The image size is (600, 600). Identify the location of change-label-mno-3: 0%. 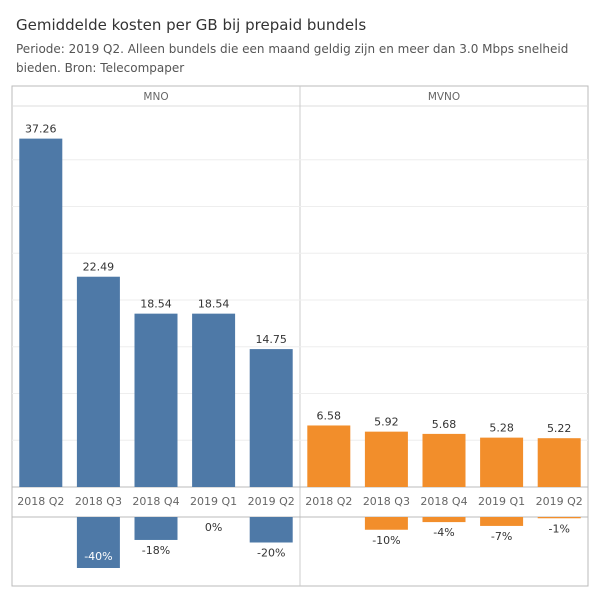
(213, 527).